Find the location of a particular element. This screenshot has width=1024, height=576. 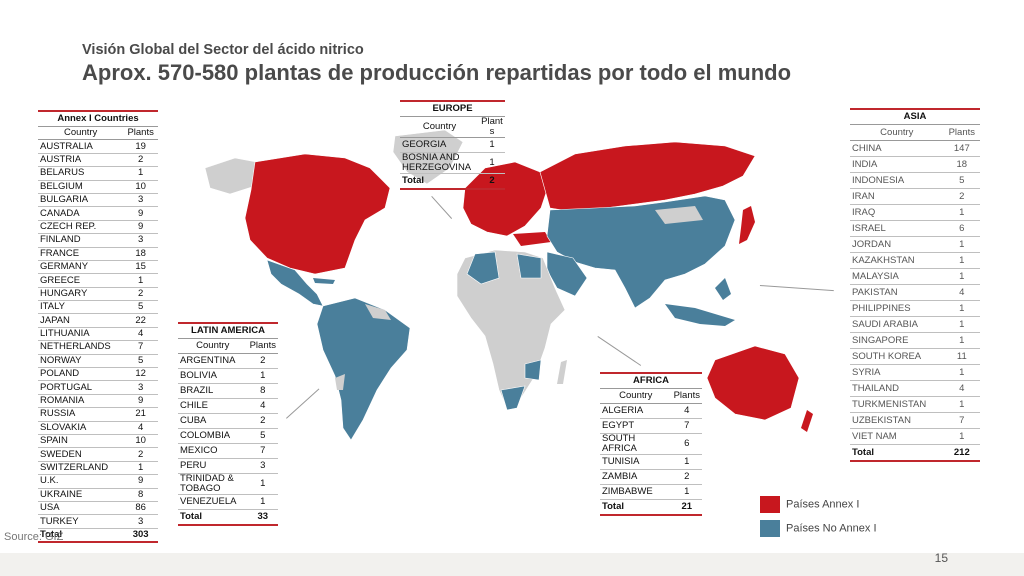

table-row: ZAMBIA 2 is located at coordinates (651, 477).